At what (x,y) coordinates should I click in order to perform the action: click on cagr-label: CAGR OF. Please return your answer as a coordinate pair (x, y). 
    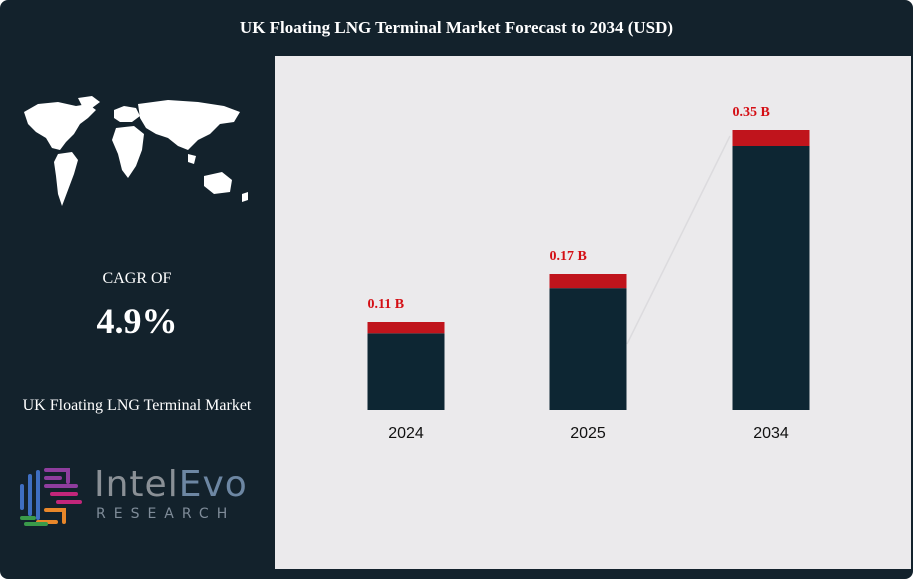
    Looking at the image, I should click on (137, 278).